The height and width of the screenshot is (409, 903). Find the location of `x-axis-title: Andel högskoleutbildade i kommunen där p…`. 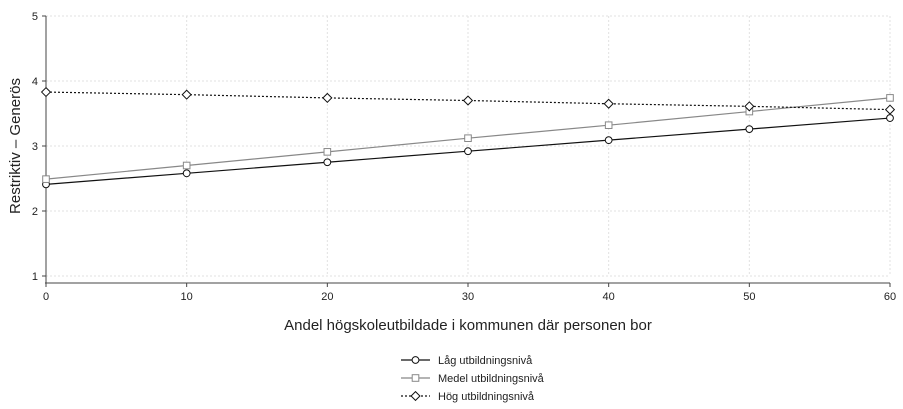

x-axis-title: Andel högskoleutbildade i kommunen där p… is located at coordinates (468, 325).